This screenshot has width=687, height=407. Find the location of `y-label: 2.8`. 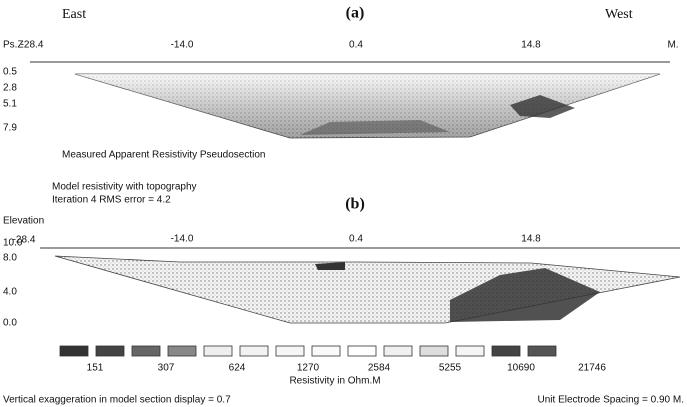

y-label: 2.8 is located at coordinates (10, 88).